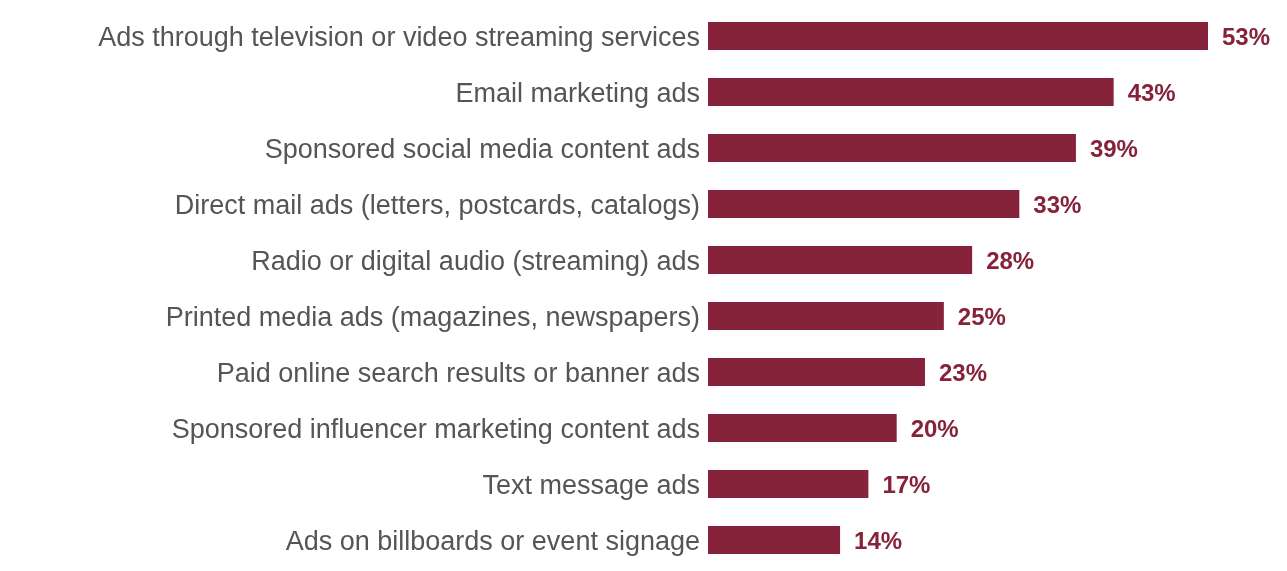  I want to click on y-tick-label: Sponsored influencer marketing content ads, so click(435, 428).